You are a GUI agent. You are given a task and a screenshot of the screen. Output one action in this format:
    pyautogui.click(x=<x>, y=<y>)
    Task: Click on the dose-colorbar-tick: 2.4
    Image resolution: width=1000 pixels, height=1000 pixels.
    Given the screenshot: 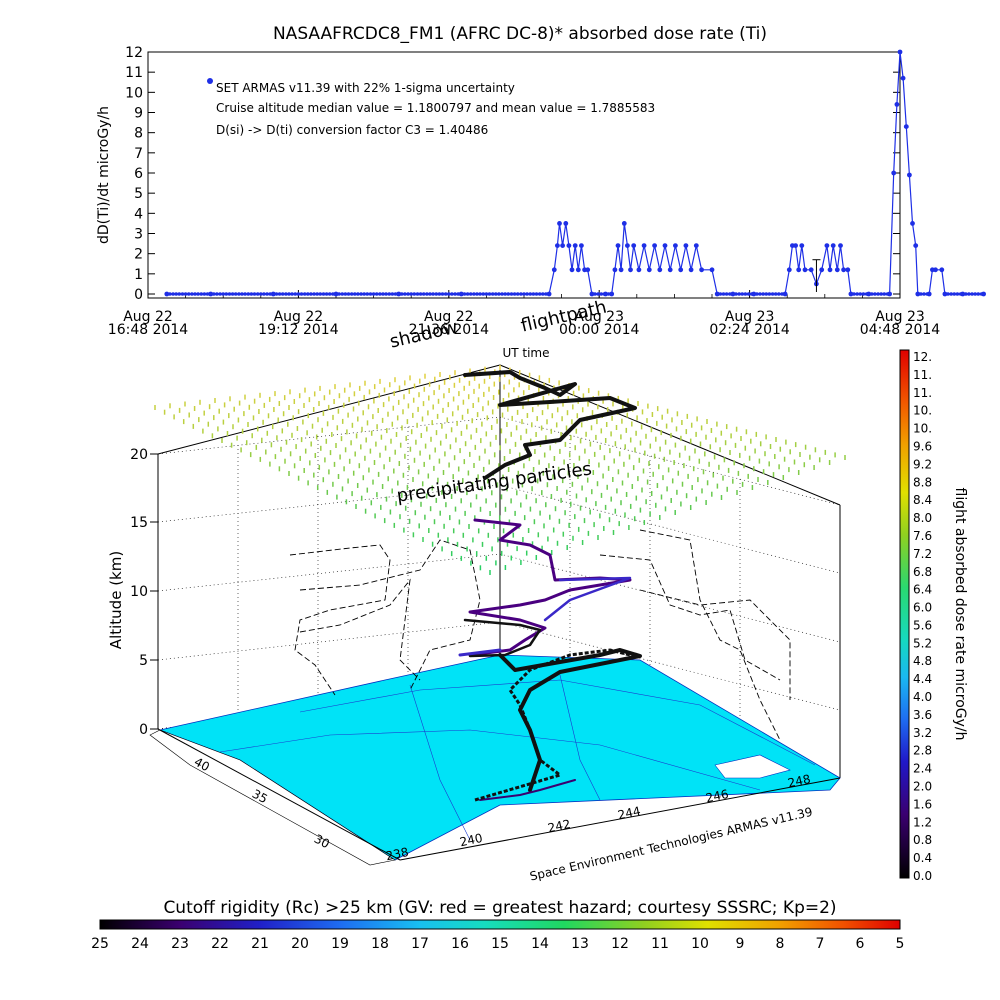 What is the action you would take?
    pyautogui.click(x=922, y=769)
    